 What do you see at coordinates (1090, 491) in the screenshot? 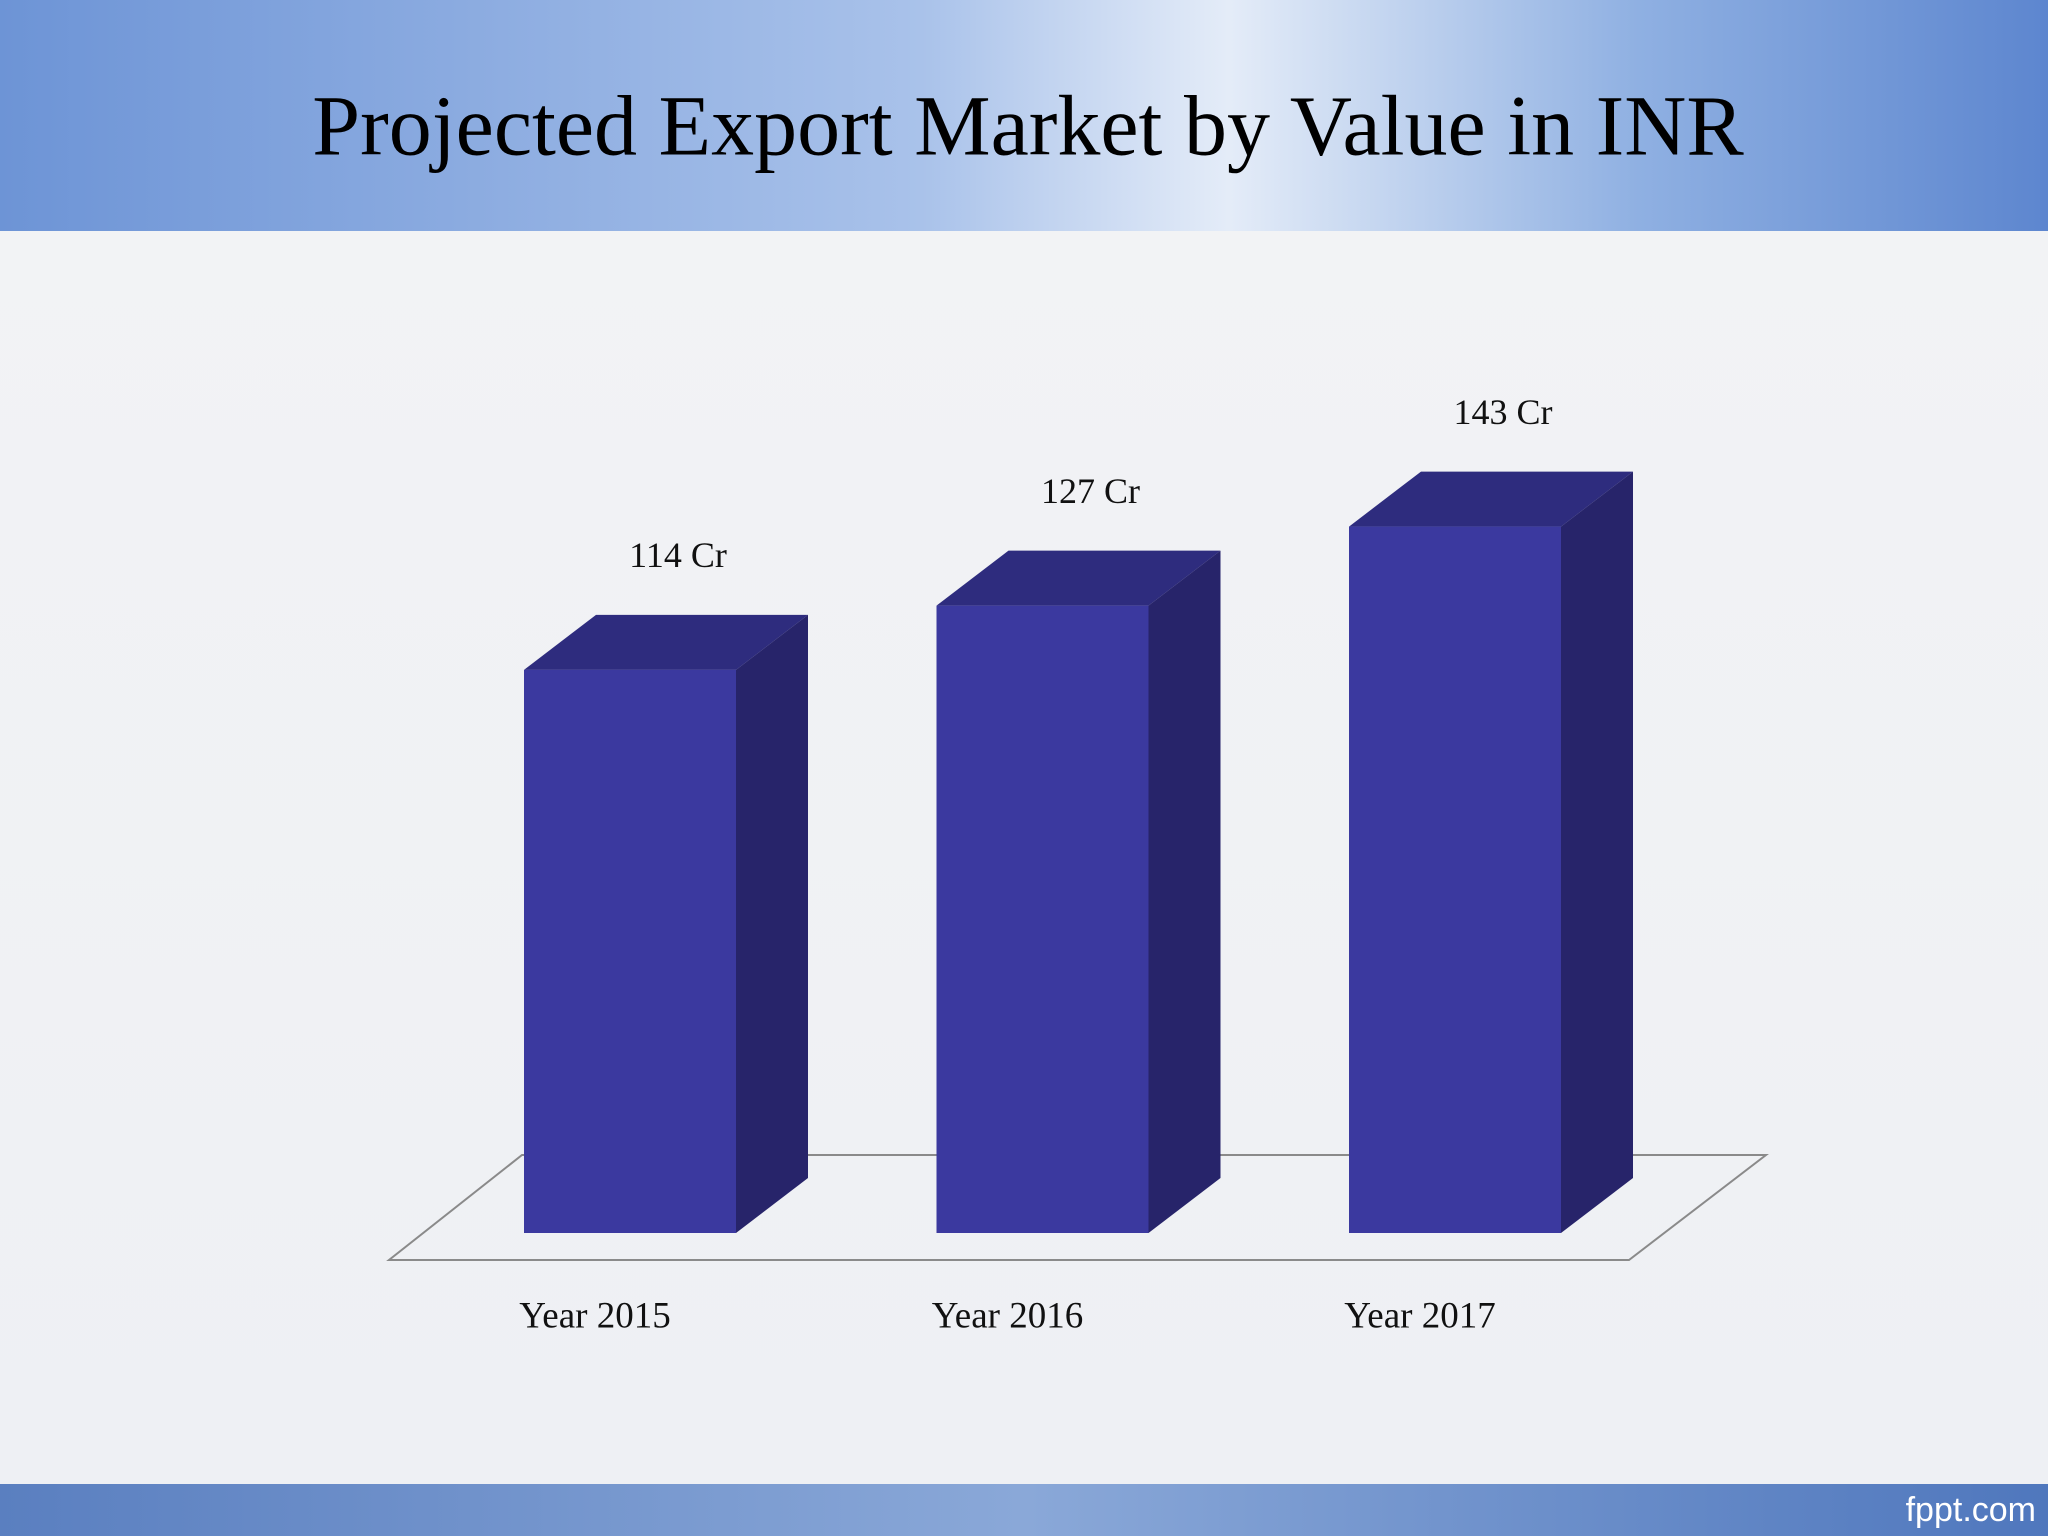
I see `value-label: 127 Cr` at bounding box center [1090, 491].